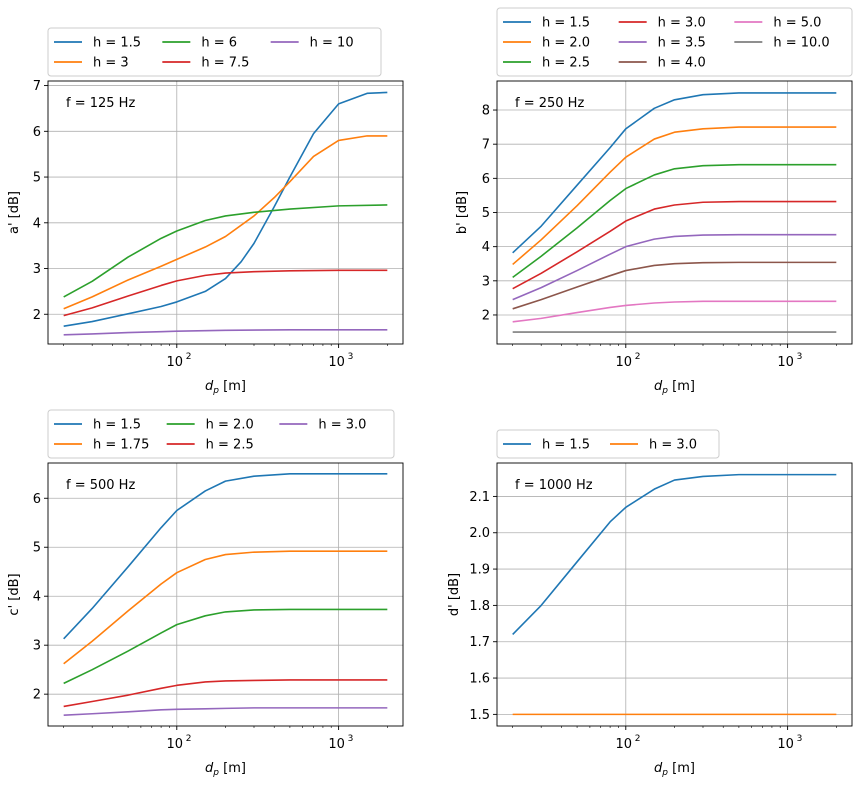  What do you see at coordinates (454, 594) in the screenshot?
I see `y-axis-label: d' [dB]` at bounding box center [454, 594].